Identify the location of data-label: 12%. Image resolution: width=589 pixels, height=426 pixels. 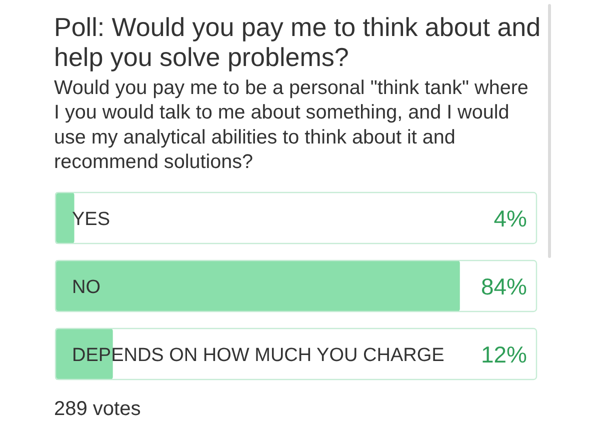
(503, 355).